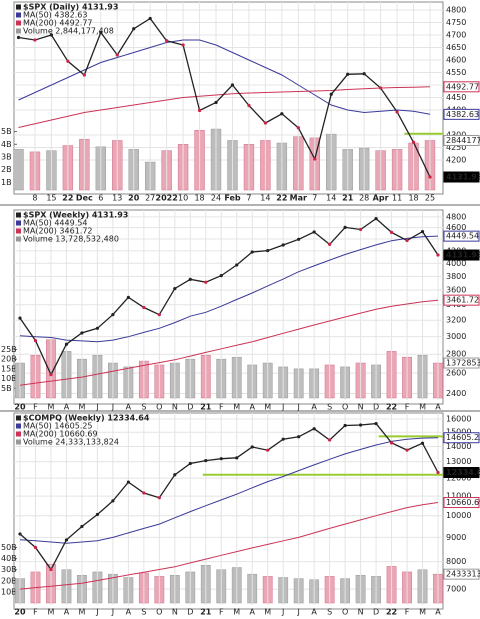  What do you see at coordinates (150, 198) in the screenshot?
I see `x-tick-label: 27` at bounding box center [150, 198].